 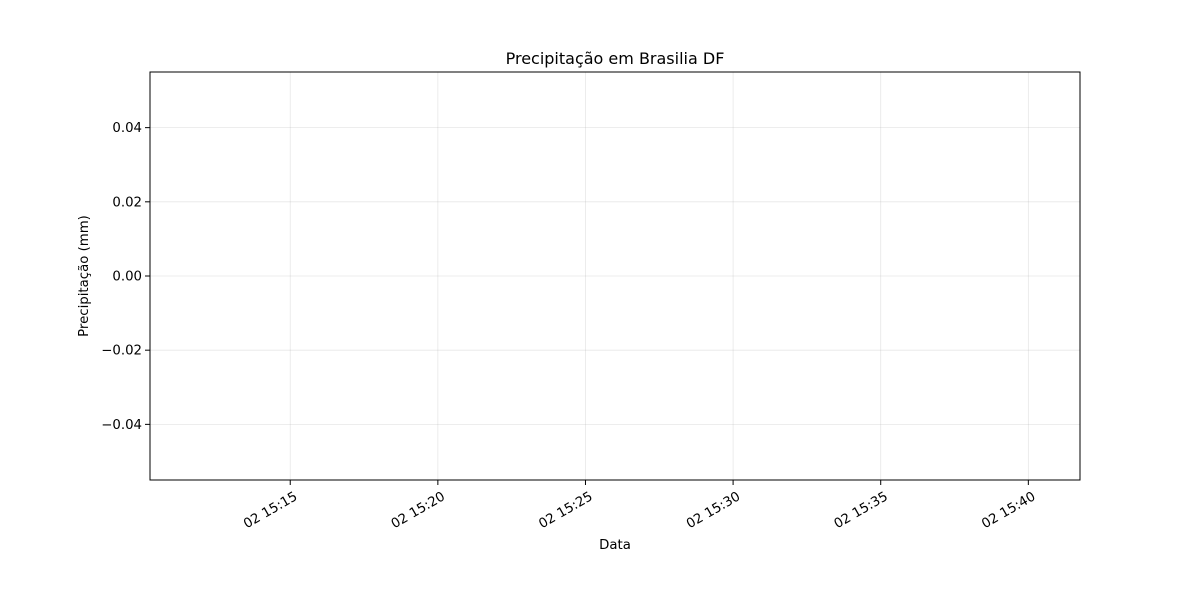 I want to click on y-tick-label: 0.00, so click(x=127, y=277).